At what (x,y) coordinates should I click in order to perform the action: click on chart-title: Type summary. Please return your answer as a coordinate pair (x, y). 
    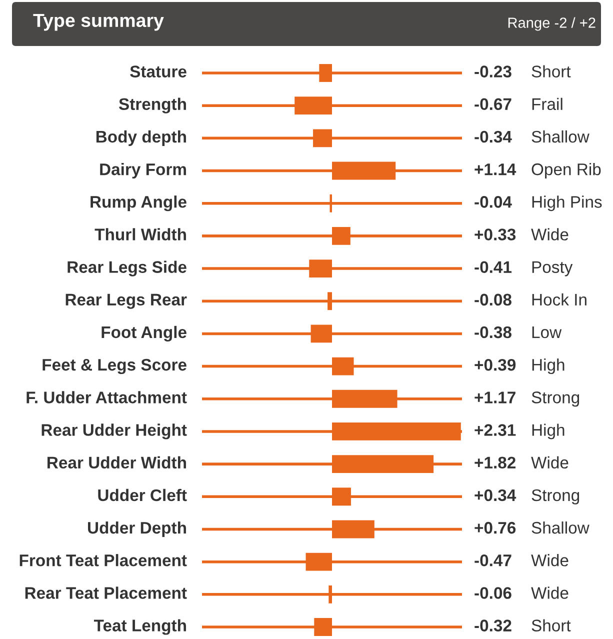
    Looking at the image, I should click on (98, 22).